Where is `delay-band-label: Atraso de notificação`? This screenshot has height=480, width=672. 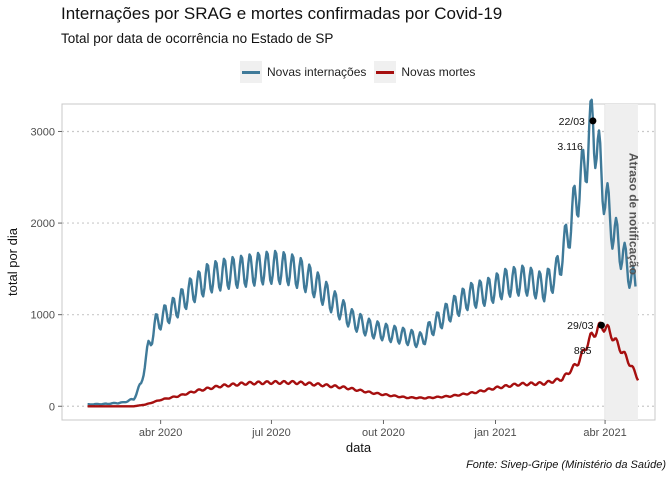
delay-band-label: Atraso de notificação is located at coordinates (634, 214).